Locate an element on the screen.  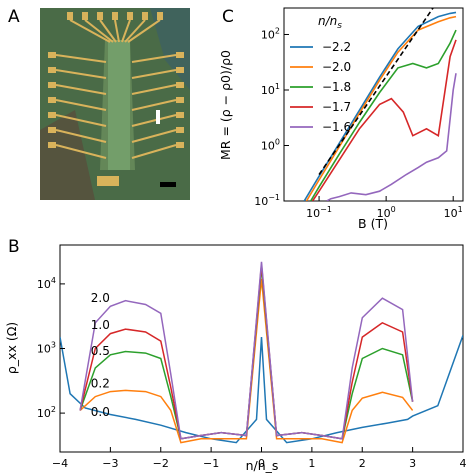
panel-b-xlabel: n/n_s is located at coordinates (262, 465).